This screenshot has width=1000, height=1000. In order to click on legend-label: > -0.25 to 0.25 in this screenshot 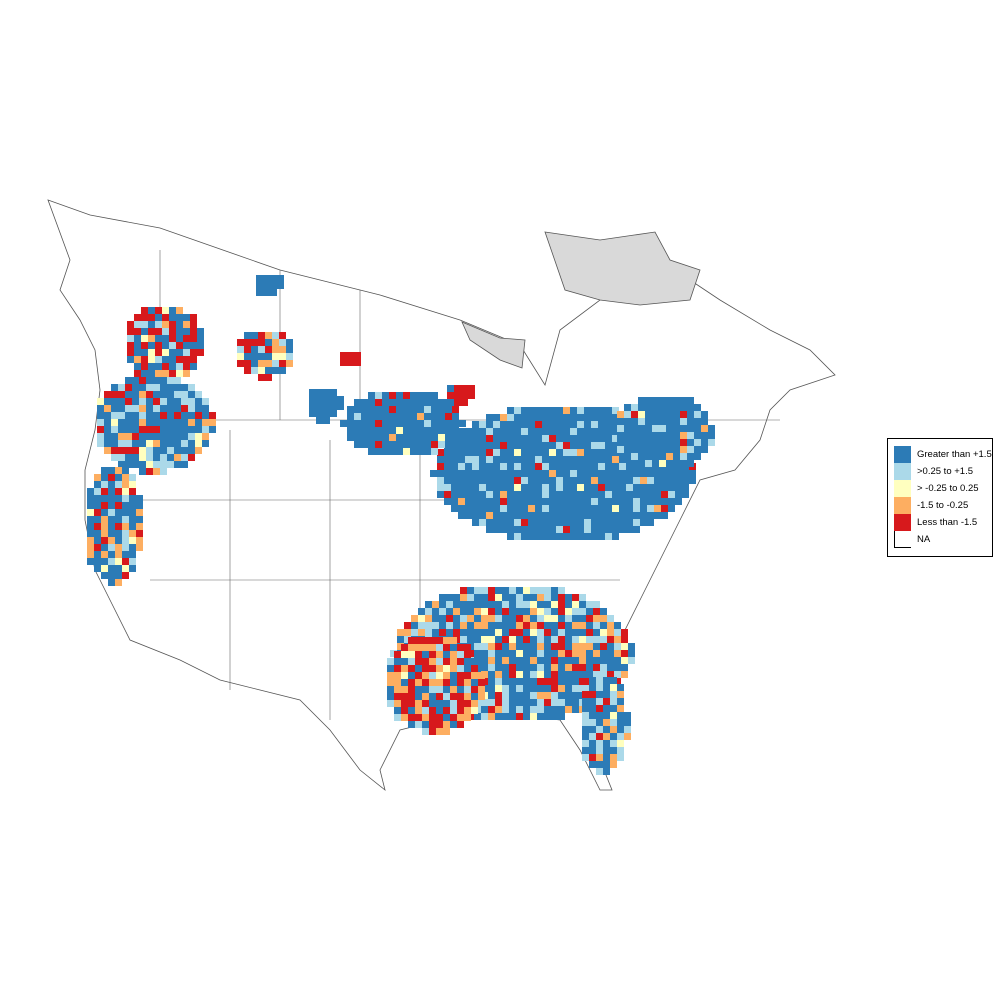, I will do `click(948, 488)`.